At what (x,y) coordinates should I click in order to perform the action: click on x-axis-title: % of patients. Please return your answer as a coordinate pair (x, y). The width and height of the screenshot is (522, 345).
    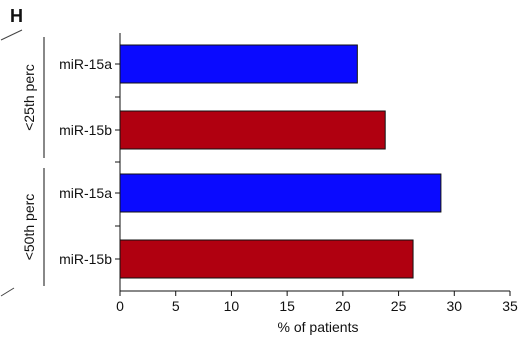
    Looking at the image, I should click on (318, 327).